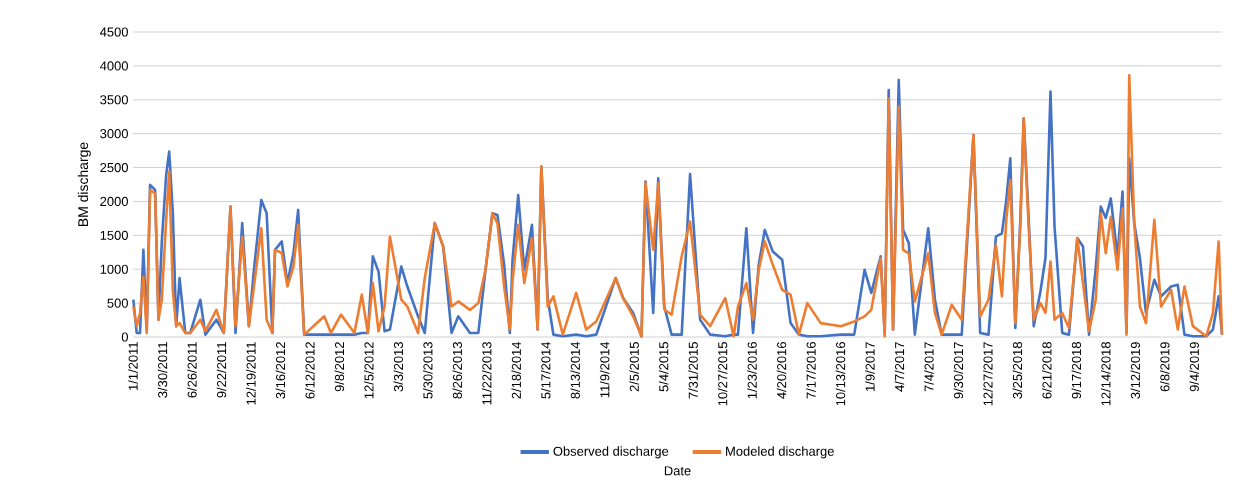  Describe the element at coordinates (899, 367) in the screenshot. I see `x-tick-label: 4/7/2017` at that location.